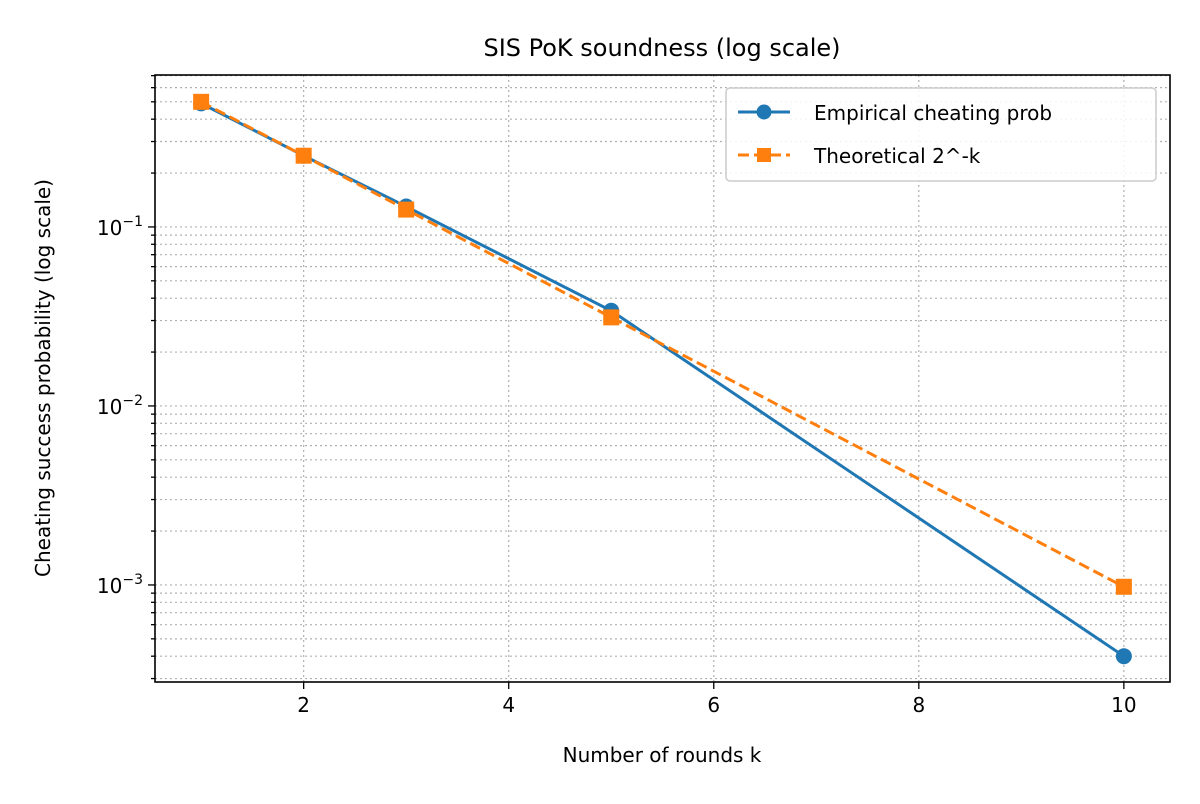 Image resolution: width=1200 pixels, height=804 pixels. I want to click on x-tick-label: 2, so click(303, 705).